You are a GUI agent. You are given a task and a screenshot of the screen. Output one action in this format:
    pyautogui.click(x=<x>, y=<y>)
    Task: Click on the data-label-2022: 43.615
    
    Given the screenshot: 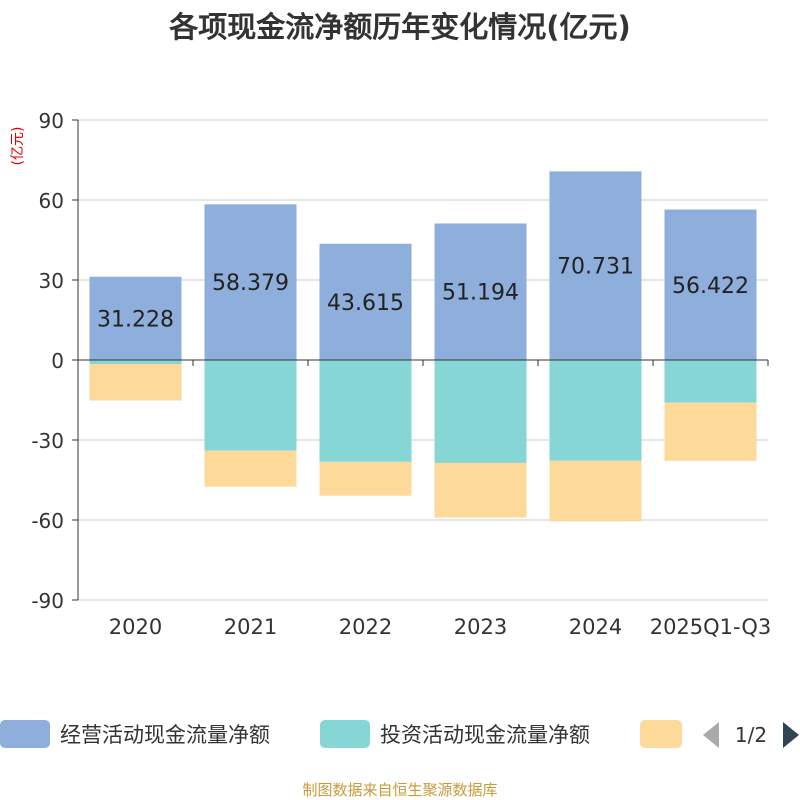 What is the action you would take?
    pyautogui.click(x=365, y=303)
    